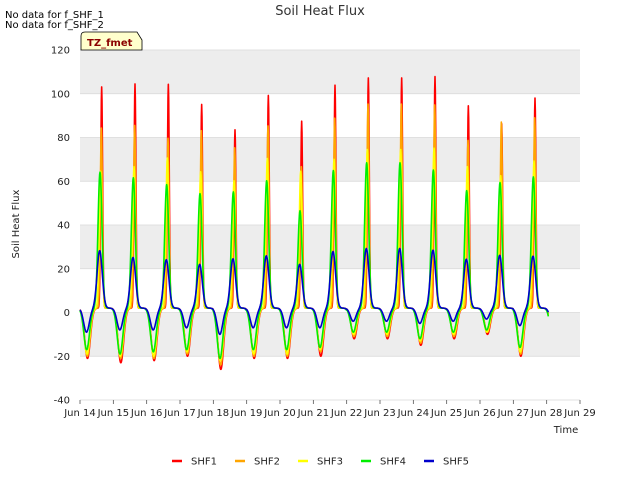 The image size is (640, 480). I want to click on legend-label-shf3: SHF3, so click(330, 462).